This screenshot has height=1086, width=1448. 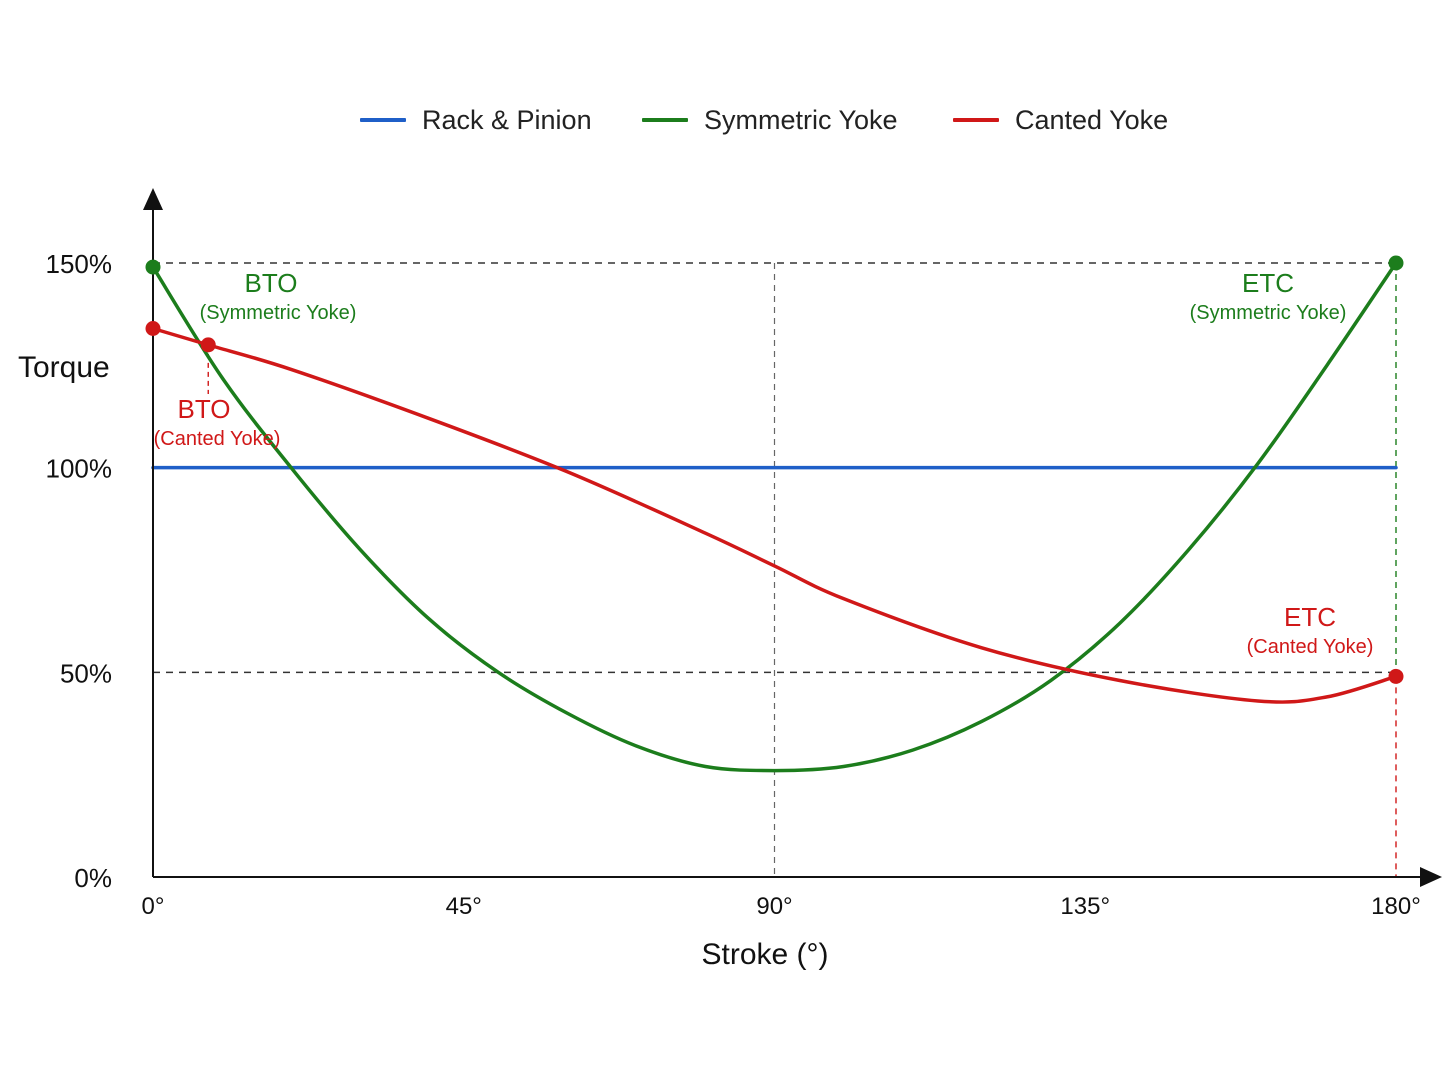 I want to click on legend-label-canted-yoke: Canted Yoke, so click(x=1092, y=119).